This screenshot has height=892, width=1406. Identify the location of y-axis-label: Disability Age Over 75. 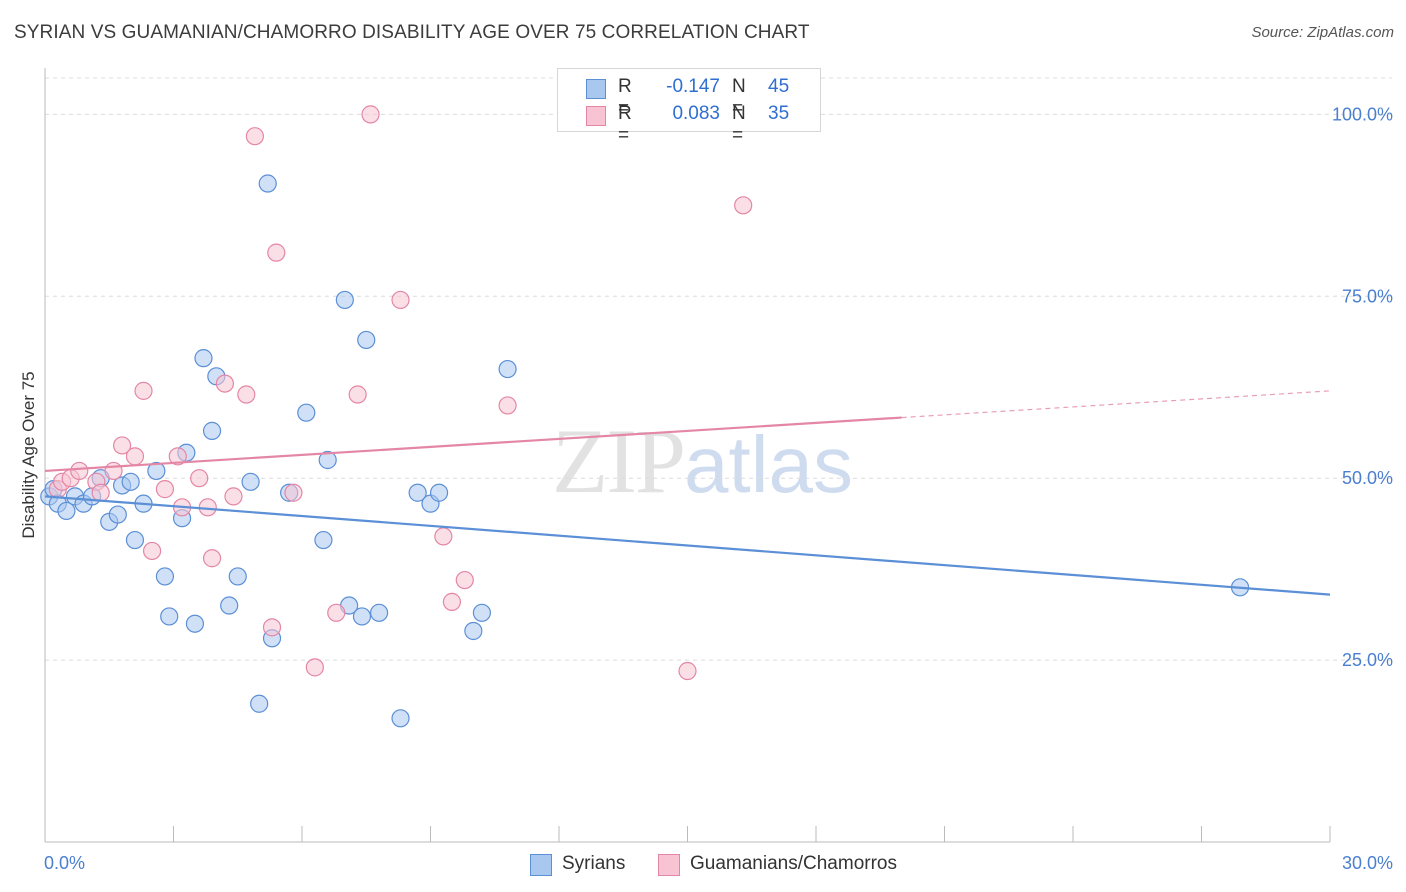
(28, 454).